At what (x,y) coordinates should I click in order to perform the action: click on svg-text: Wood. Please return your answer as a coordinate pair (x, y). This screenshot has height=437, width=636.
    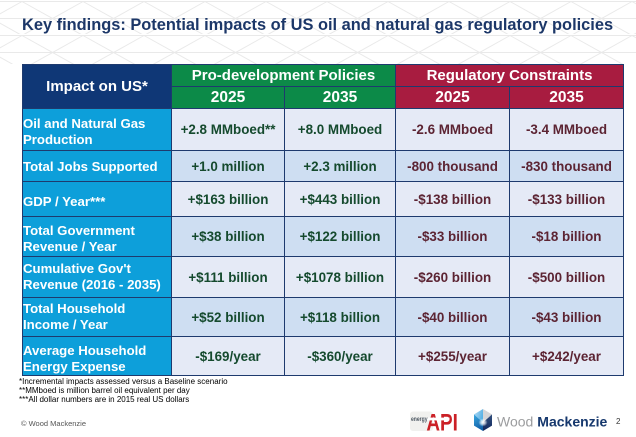
    Looking at the image, I should click on (515, 422).